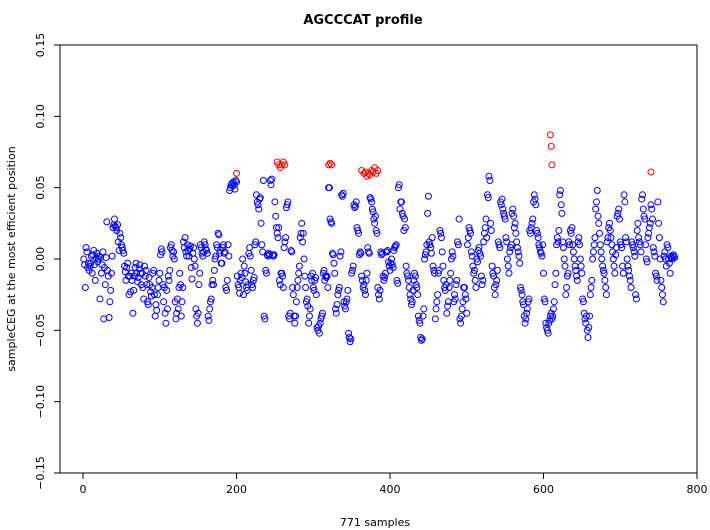  I want to click on x-tick-label: 0, so click(83, 489).